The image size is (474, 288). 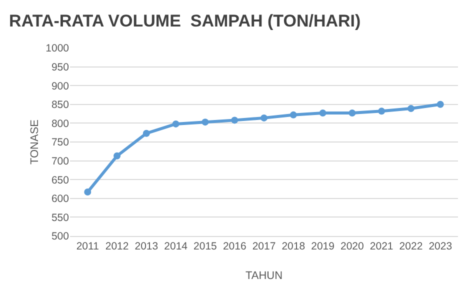 I want to click on x-tick-label: 2015, so click(x=206, y=246).